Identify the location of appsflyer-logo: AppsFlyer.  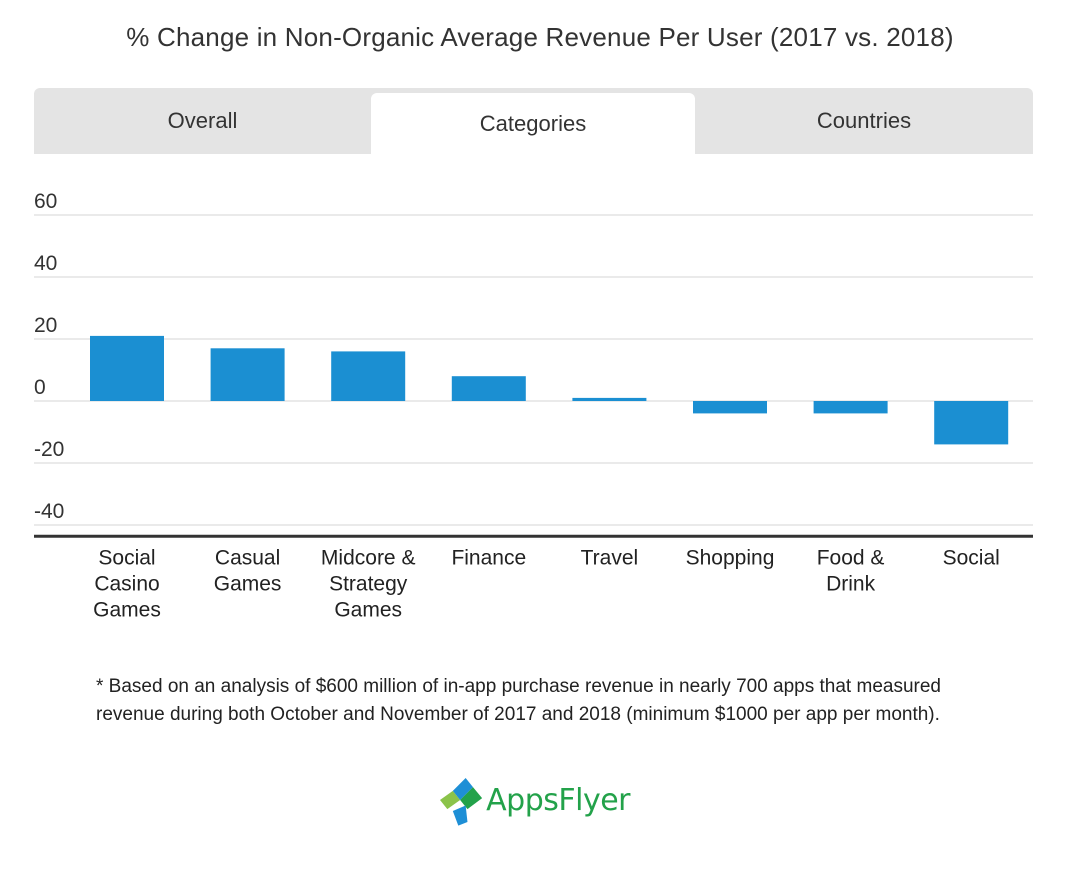
(535, 800).